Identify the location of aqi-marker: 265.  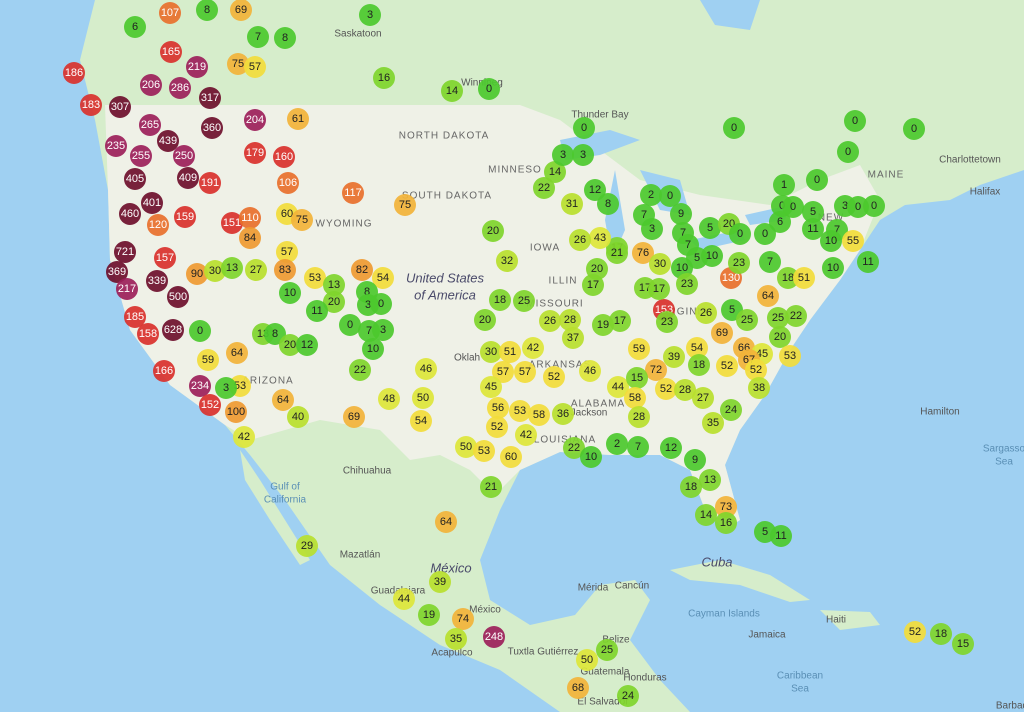
(150, 125).